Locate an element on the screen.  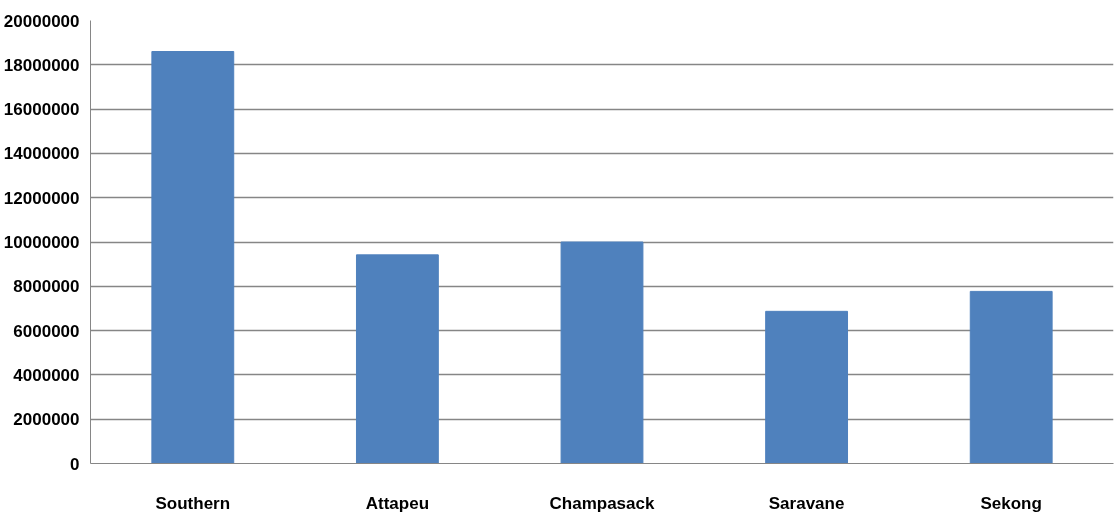
x-tick-label: Saravane is located at coordinates (806, 503).